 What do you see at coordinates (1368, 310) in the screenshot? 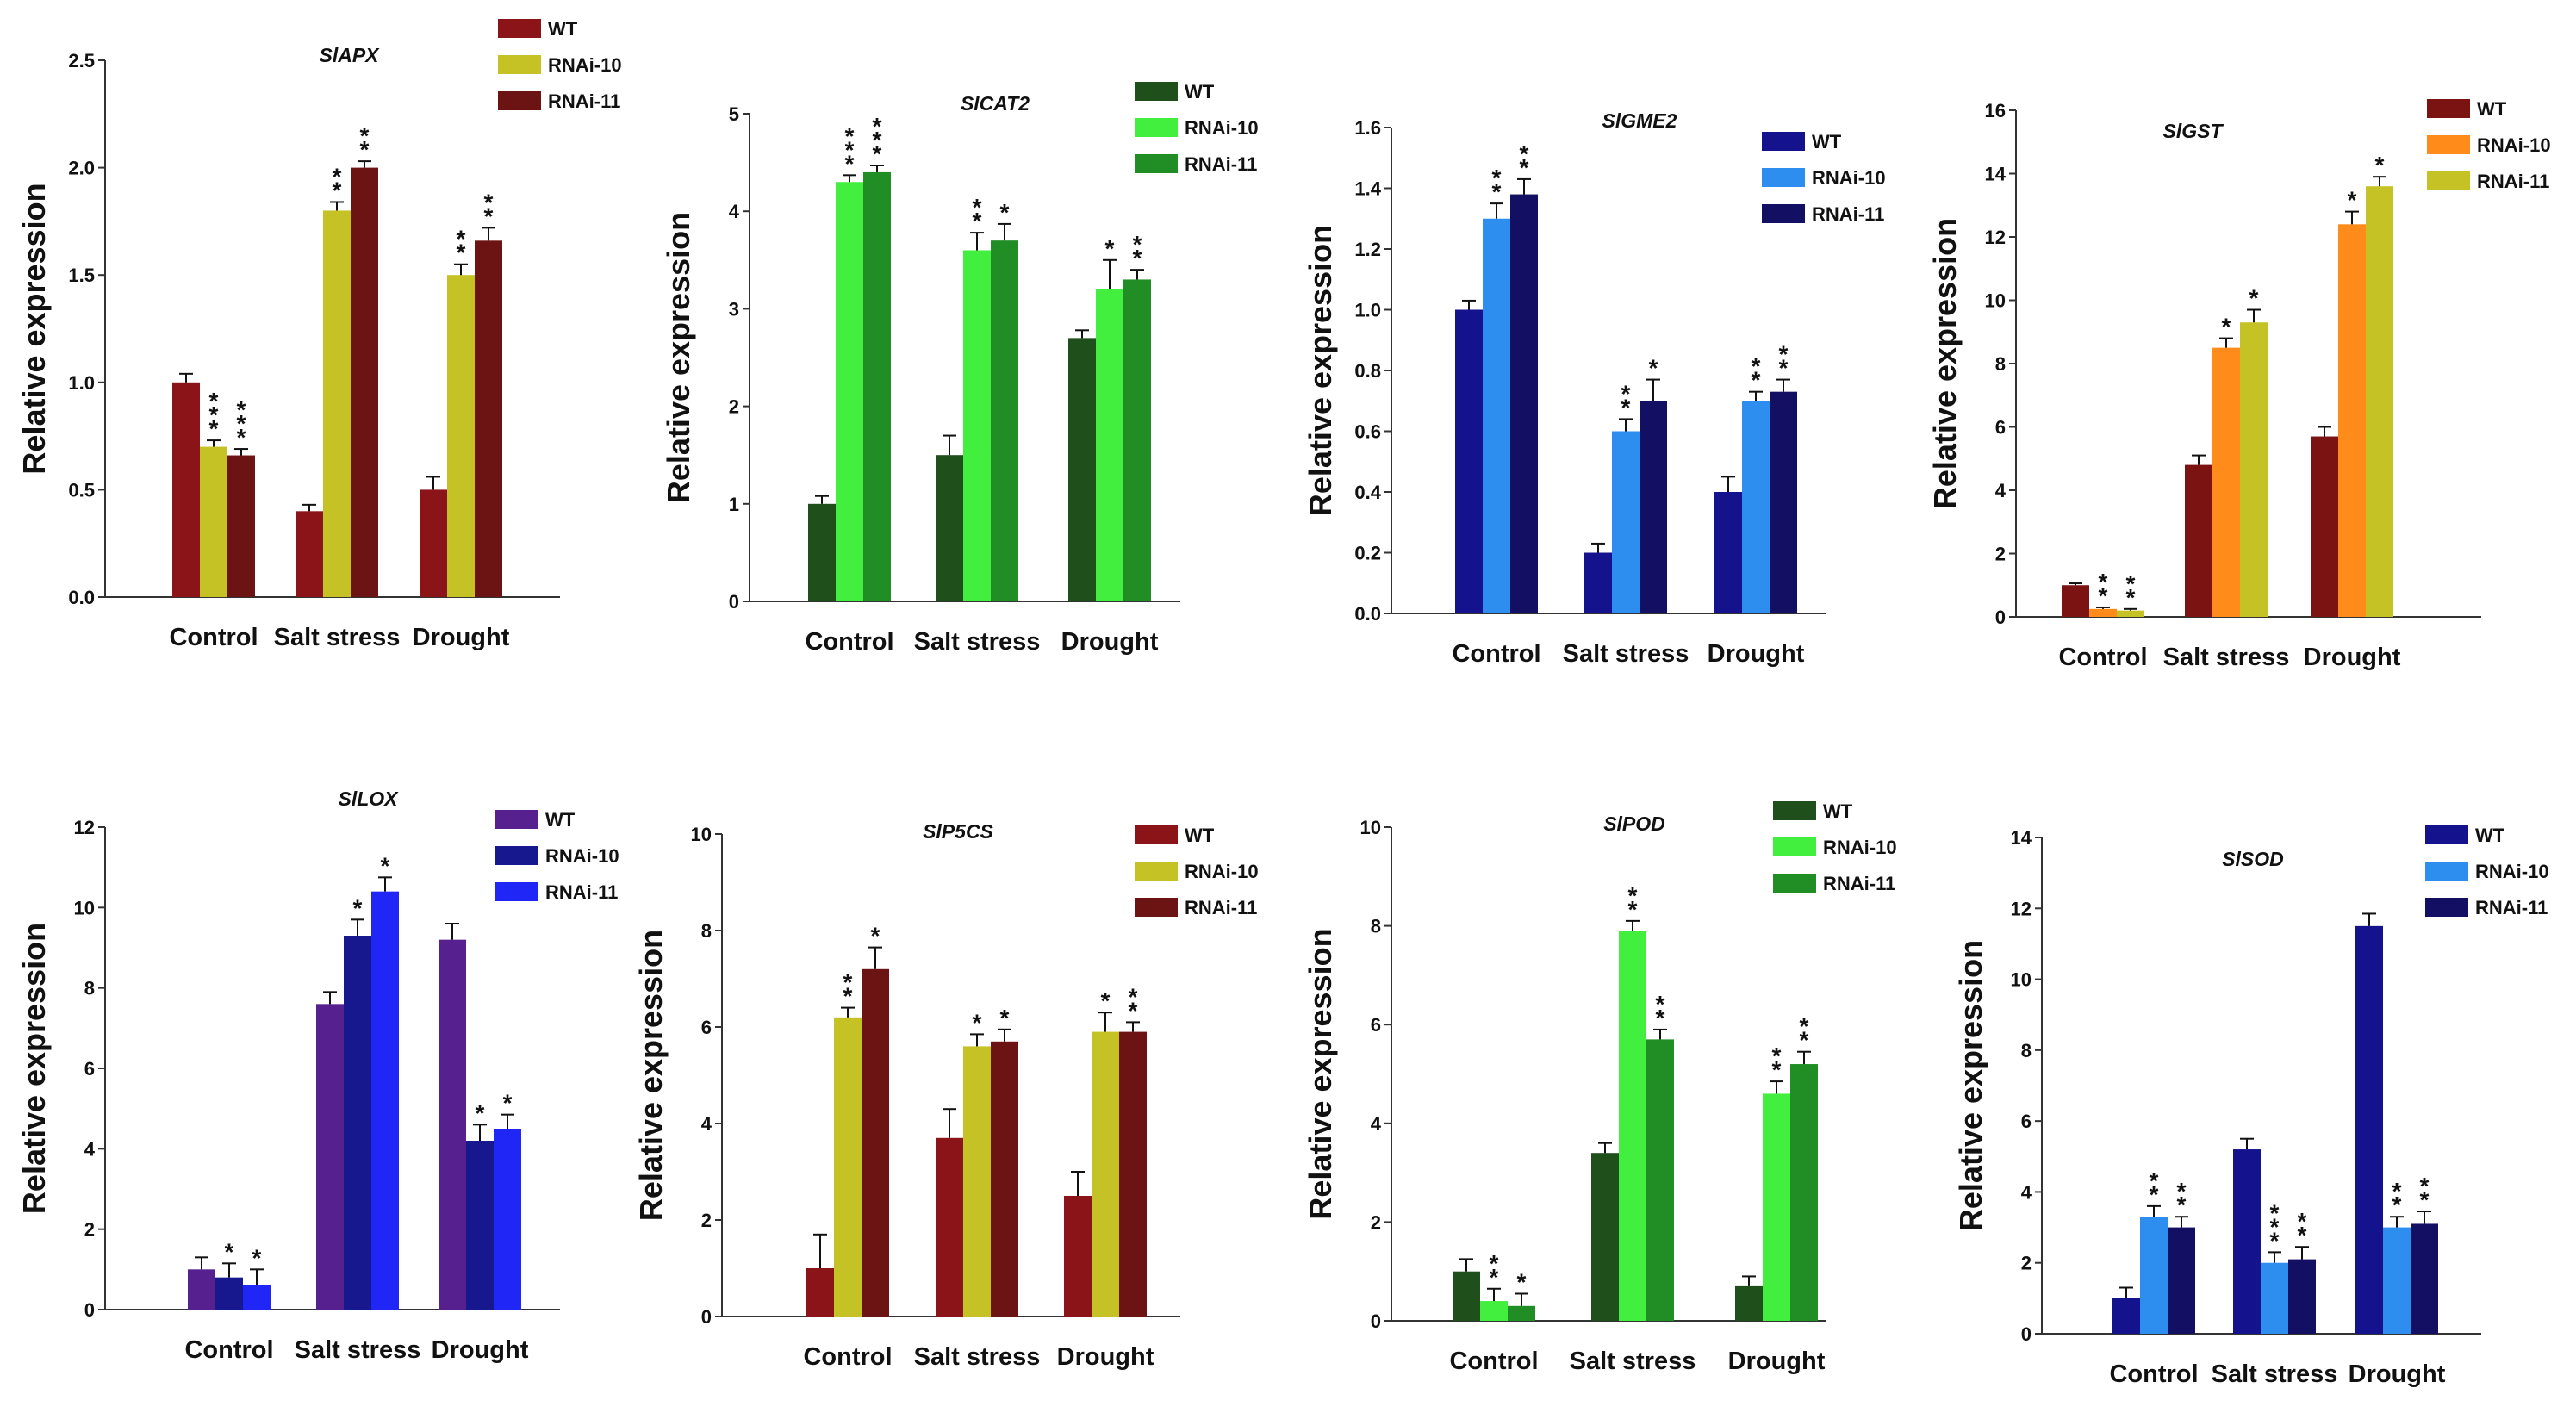
I see `y-tick-label: 1.0` at bounding box center [1368, 310].